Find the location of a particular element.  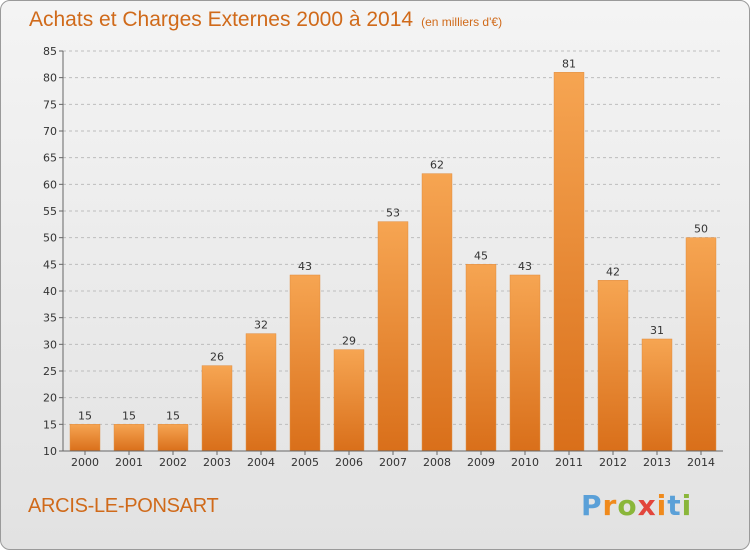

bar-value-label: 81 is located at coordinates (569, 63).